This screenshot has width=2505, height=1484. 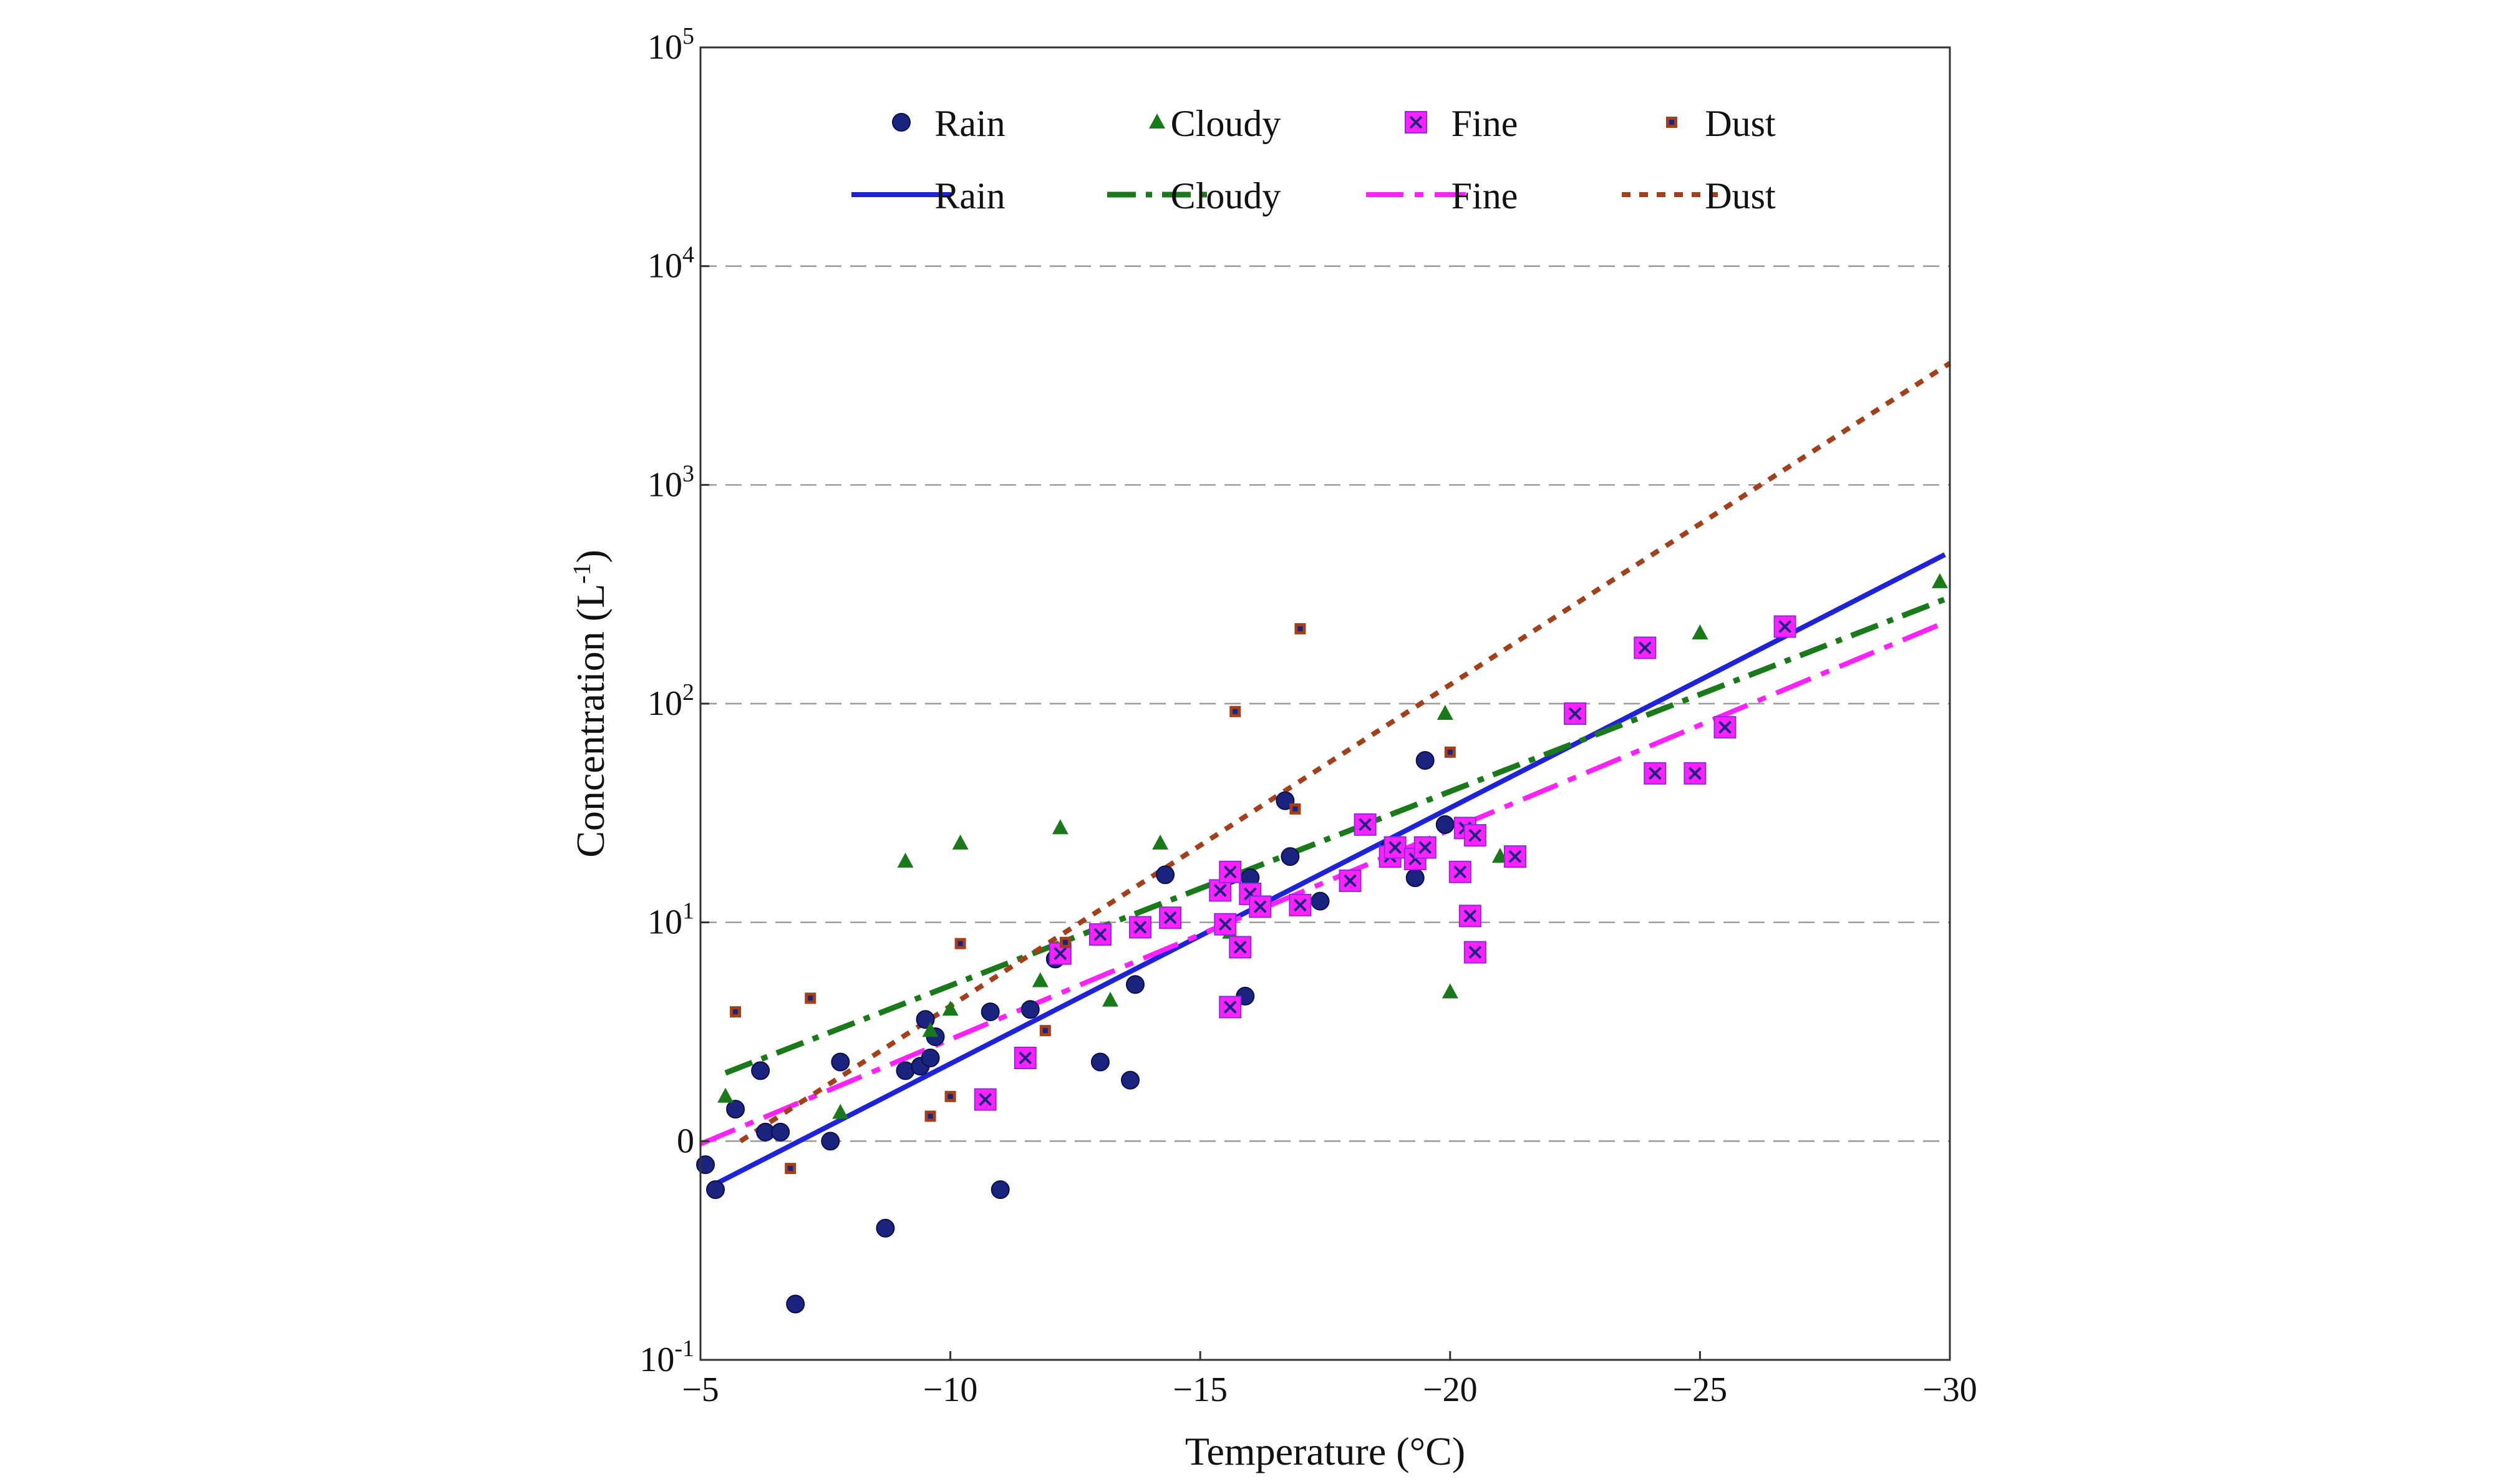 I want to click on y-tick-label: 10⁵, so click(x=670, y=45).